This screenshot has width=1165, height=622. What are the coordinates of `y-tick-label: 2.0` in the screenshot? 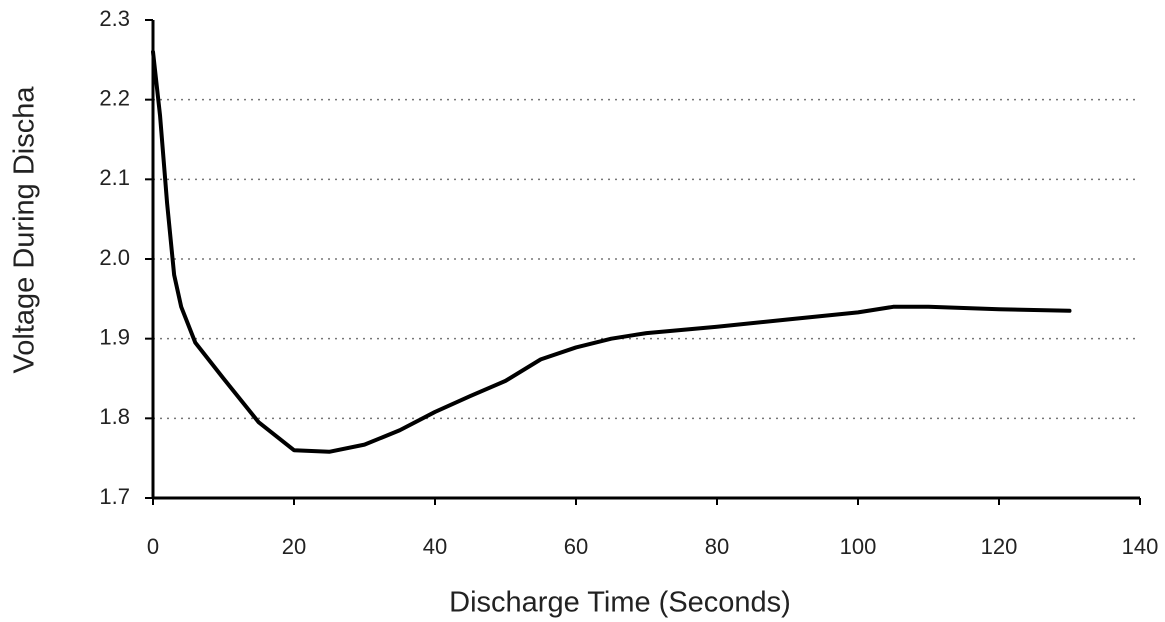 It's located at (114, 257).